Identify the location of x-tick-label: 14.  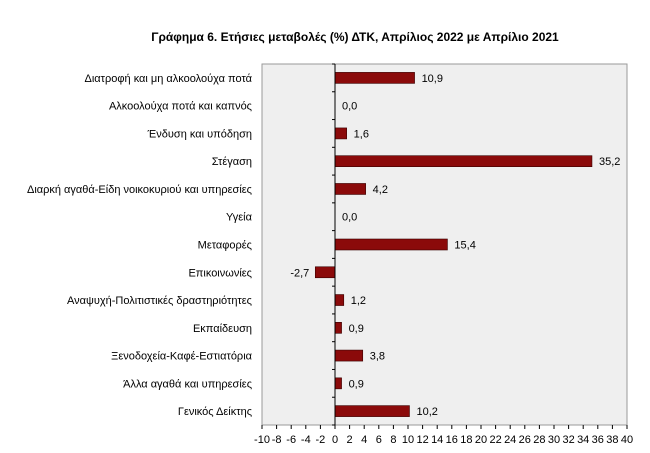
(437, 440).